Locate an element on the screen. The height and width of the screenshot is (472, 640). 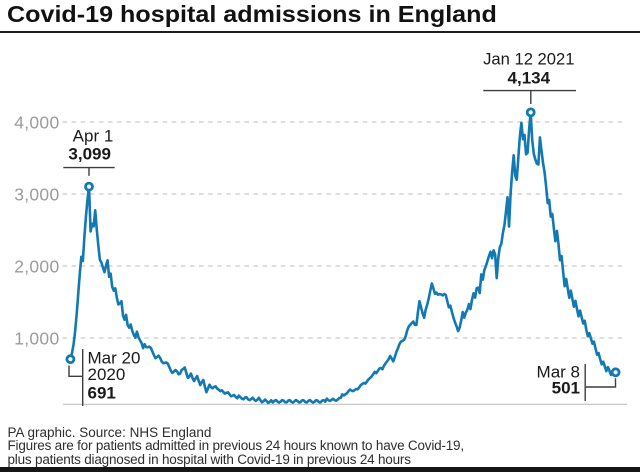
svg-text: 501 is located at coordinates (566, 388).